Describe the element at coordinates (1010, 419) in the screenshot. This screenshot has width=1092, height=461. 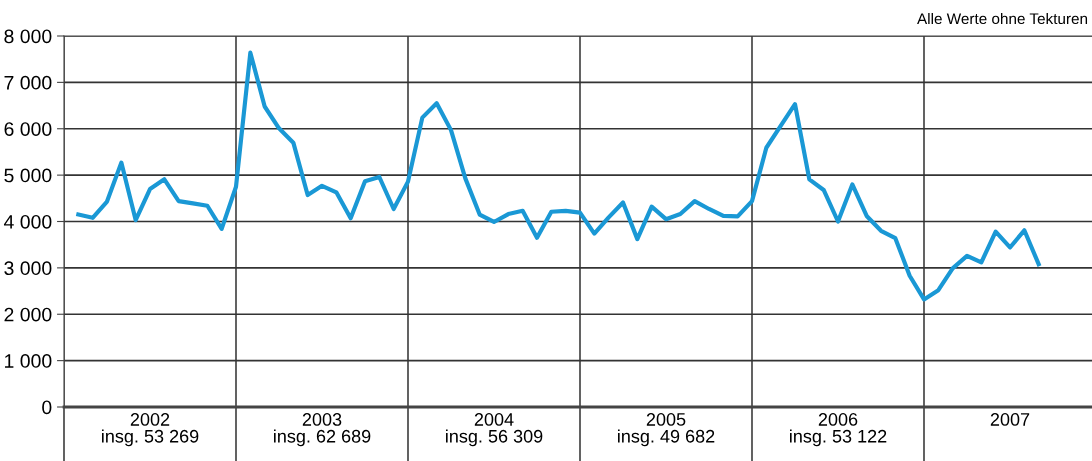
I see `x-tick-label: 2007` at that location.